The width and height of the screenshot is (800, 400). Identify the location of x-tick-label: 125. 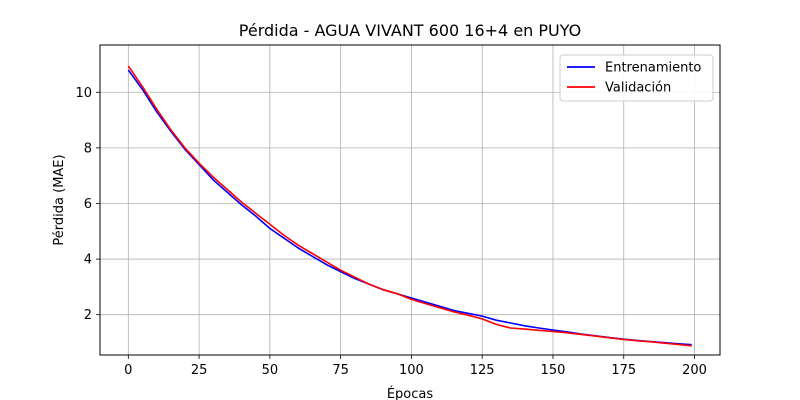
(482, 370).